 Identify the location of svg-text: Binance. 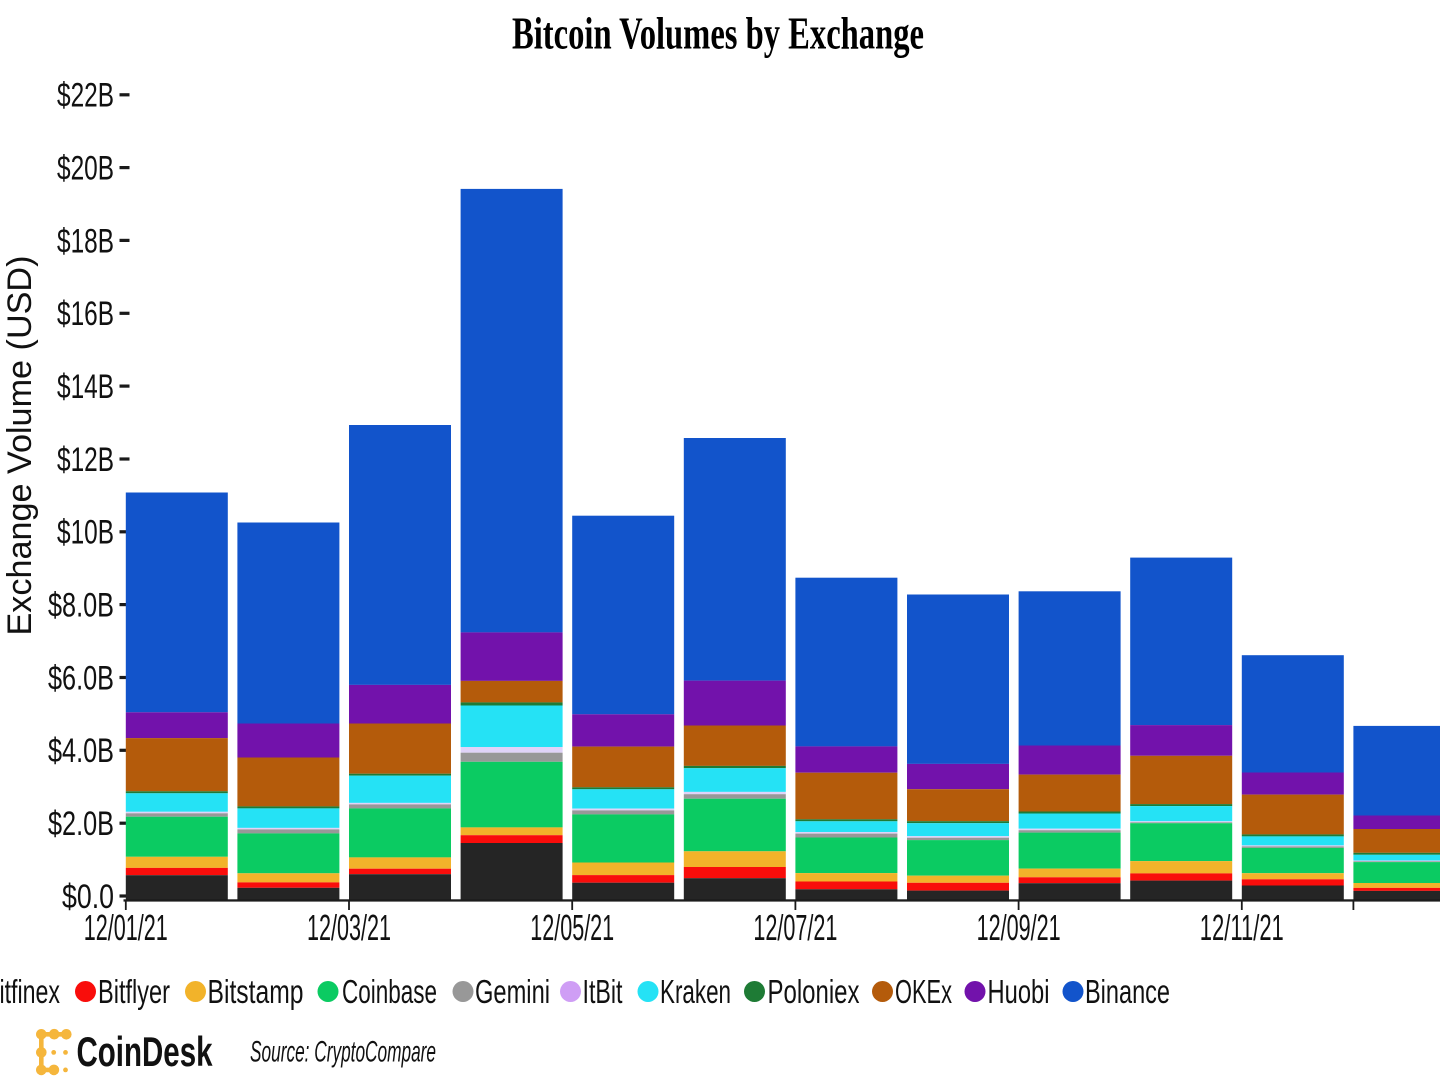
(1127, 991).